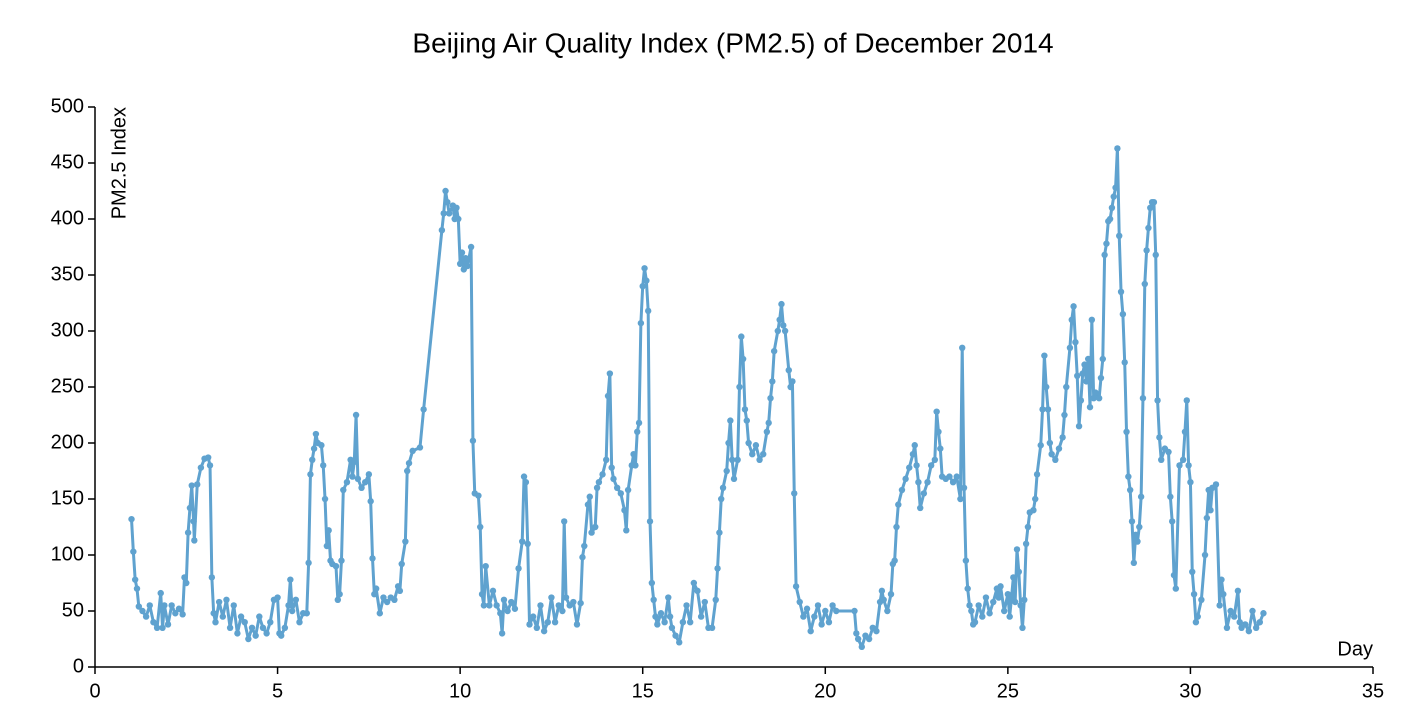 The width and height of the screenshot is (1426, 728). Describe the element at coordinates (1373, 691) in the screenshot. I see `x-tick-label: 35` at that location.